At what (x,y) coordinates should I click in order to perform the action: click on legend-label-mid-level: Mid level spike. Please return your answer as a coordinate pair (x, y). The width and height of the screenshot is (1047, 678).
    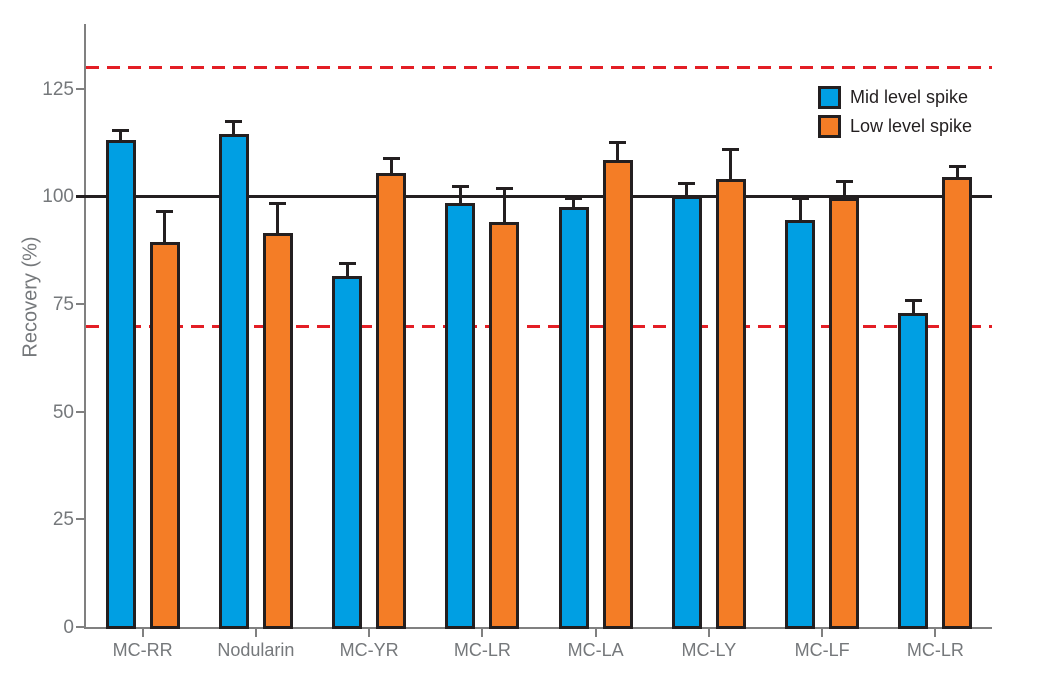
    Looking at the image, I should click on (909, 97).